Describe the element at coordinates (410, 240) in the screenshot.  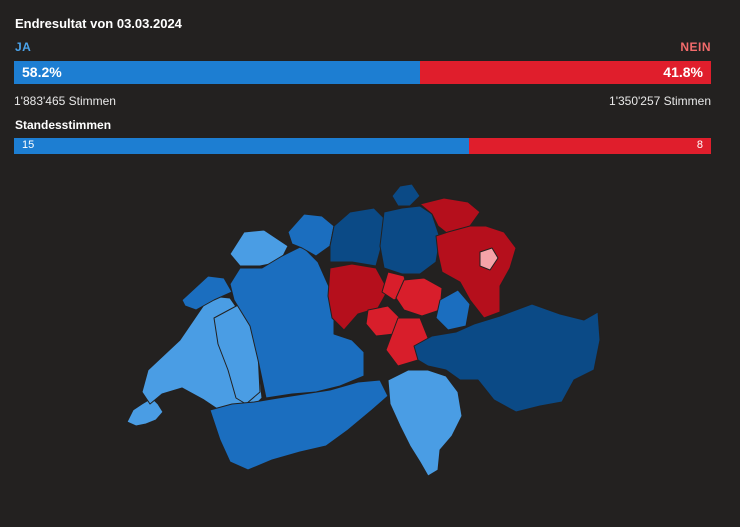
I see `canton-zurich` at that location.